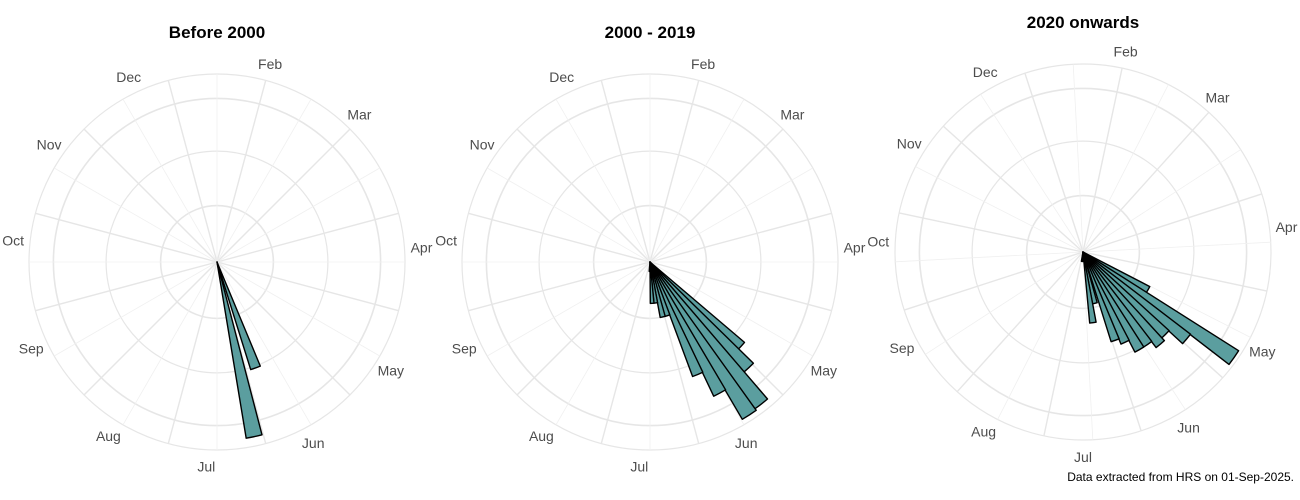  I want to click on chart-title: 2020 onwards, so click(1083, 22).